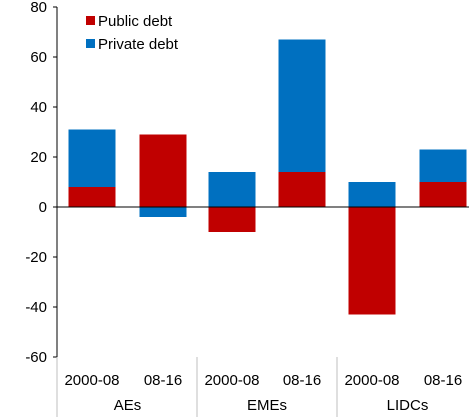 This screenshot has width=469, height=417. I want to click on y-tick-label: 80, so click(38, 8).